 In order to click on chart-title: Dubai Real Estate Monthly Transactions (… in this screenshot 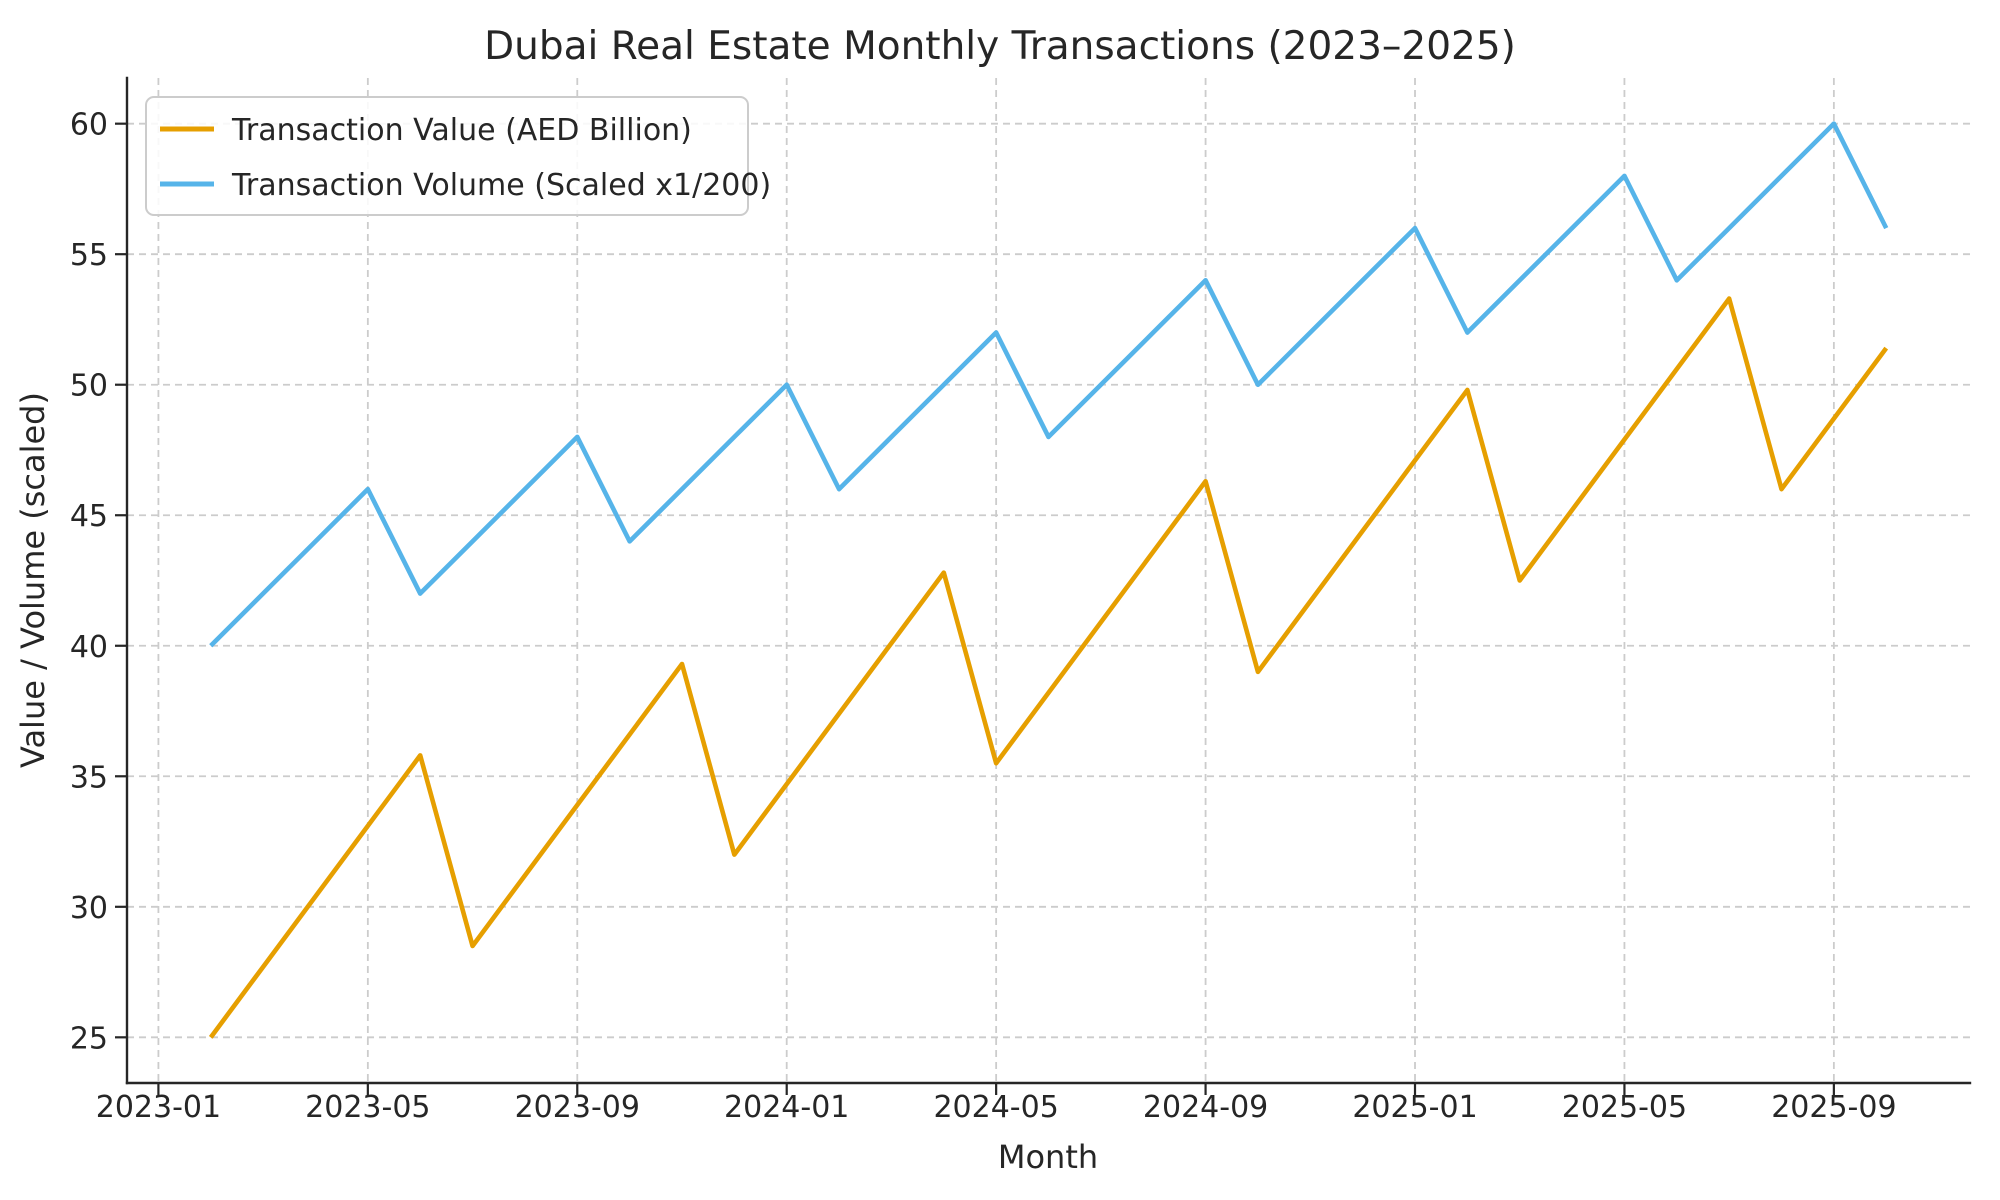, I will do `click(1000, 46)`.